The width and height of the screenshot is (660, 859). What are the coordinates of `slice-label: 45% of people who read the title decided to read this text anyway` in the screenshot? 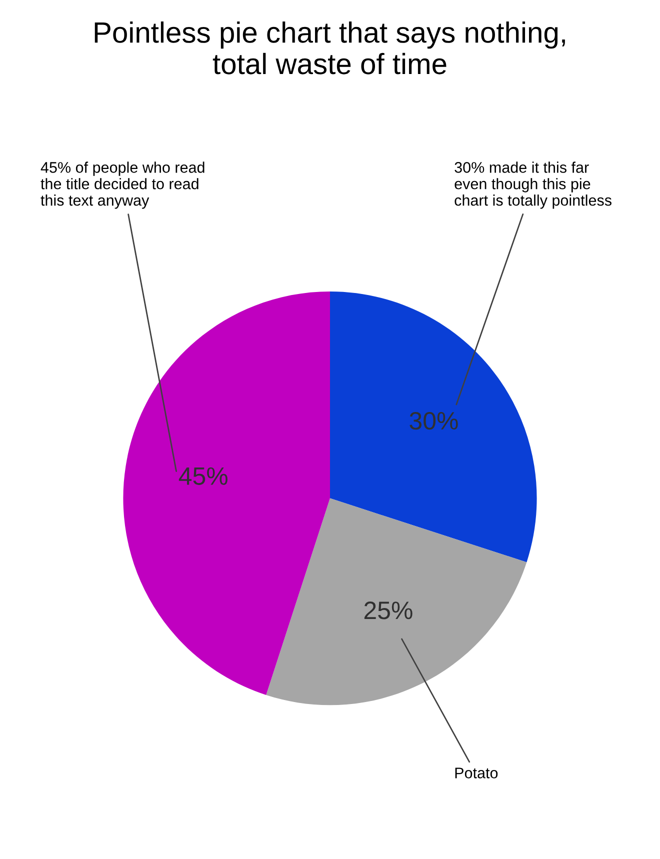 It's located at (122, 185).